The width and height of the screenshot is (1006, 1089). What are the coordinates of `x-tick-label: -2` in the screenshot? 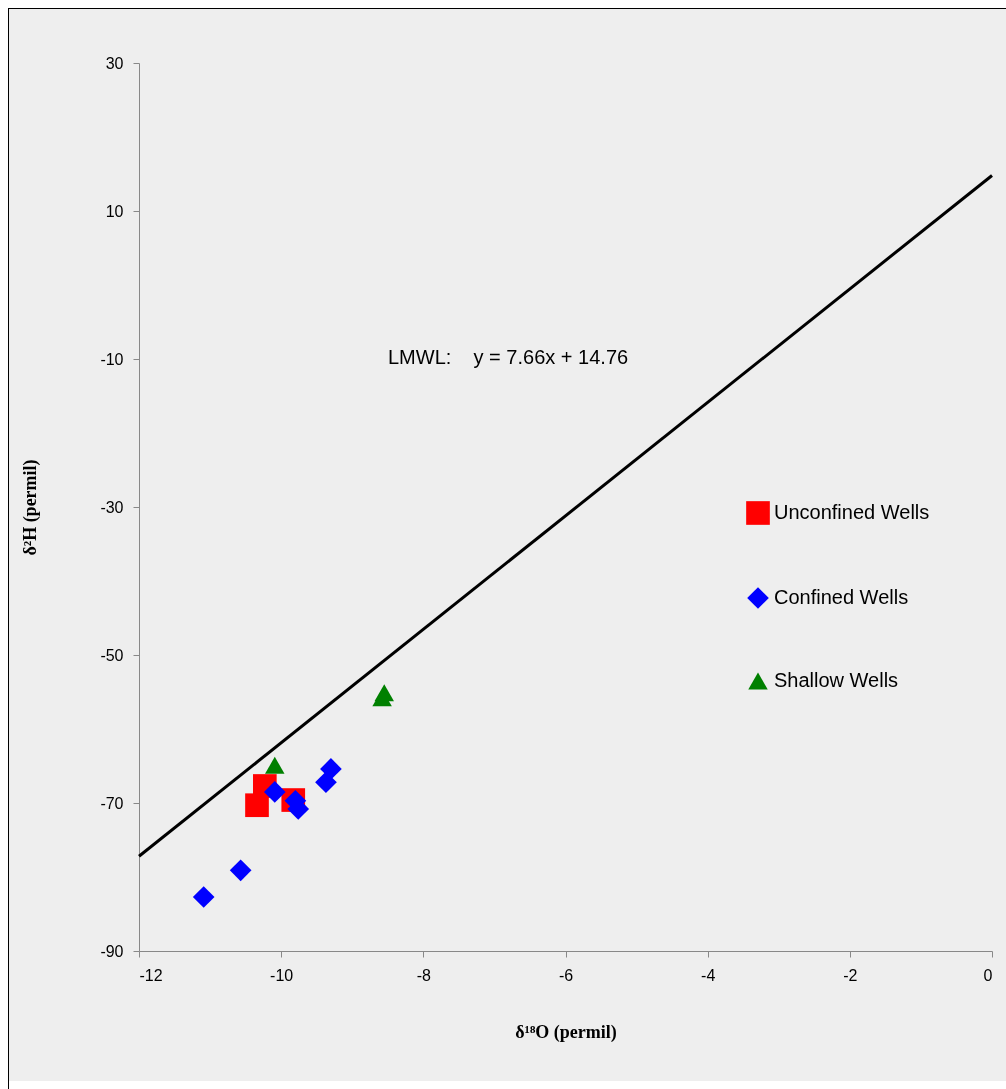 It's located at (850, 975).